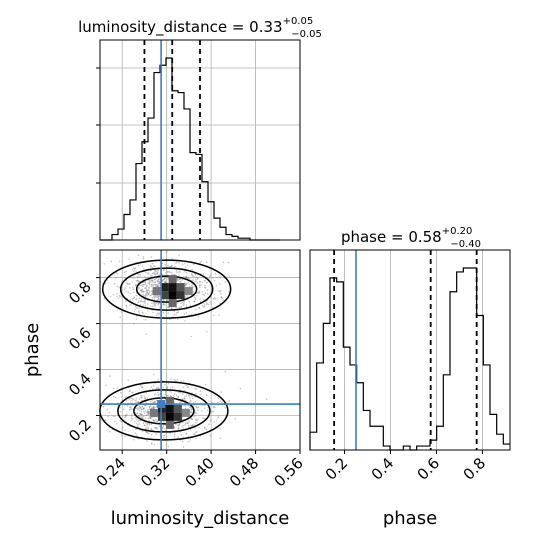 The image size is (550, 550). What do you see at coordinates (244, 472) in the screenshot?
I see `xtick-label-distance-3: 0.48` at bounding box center [244, 472].